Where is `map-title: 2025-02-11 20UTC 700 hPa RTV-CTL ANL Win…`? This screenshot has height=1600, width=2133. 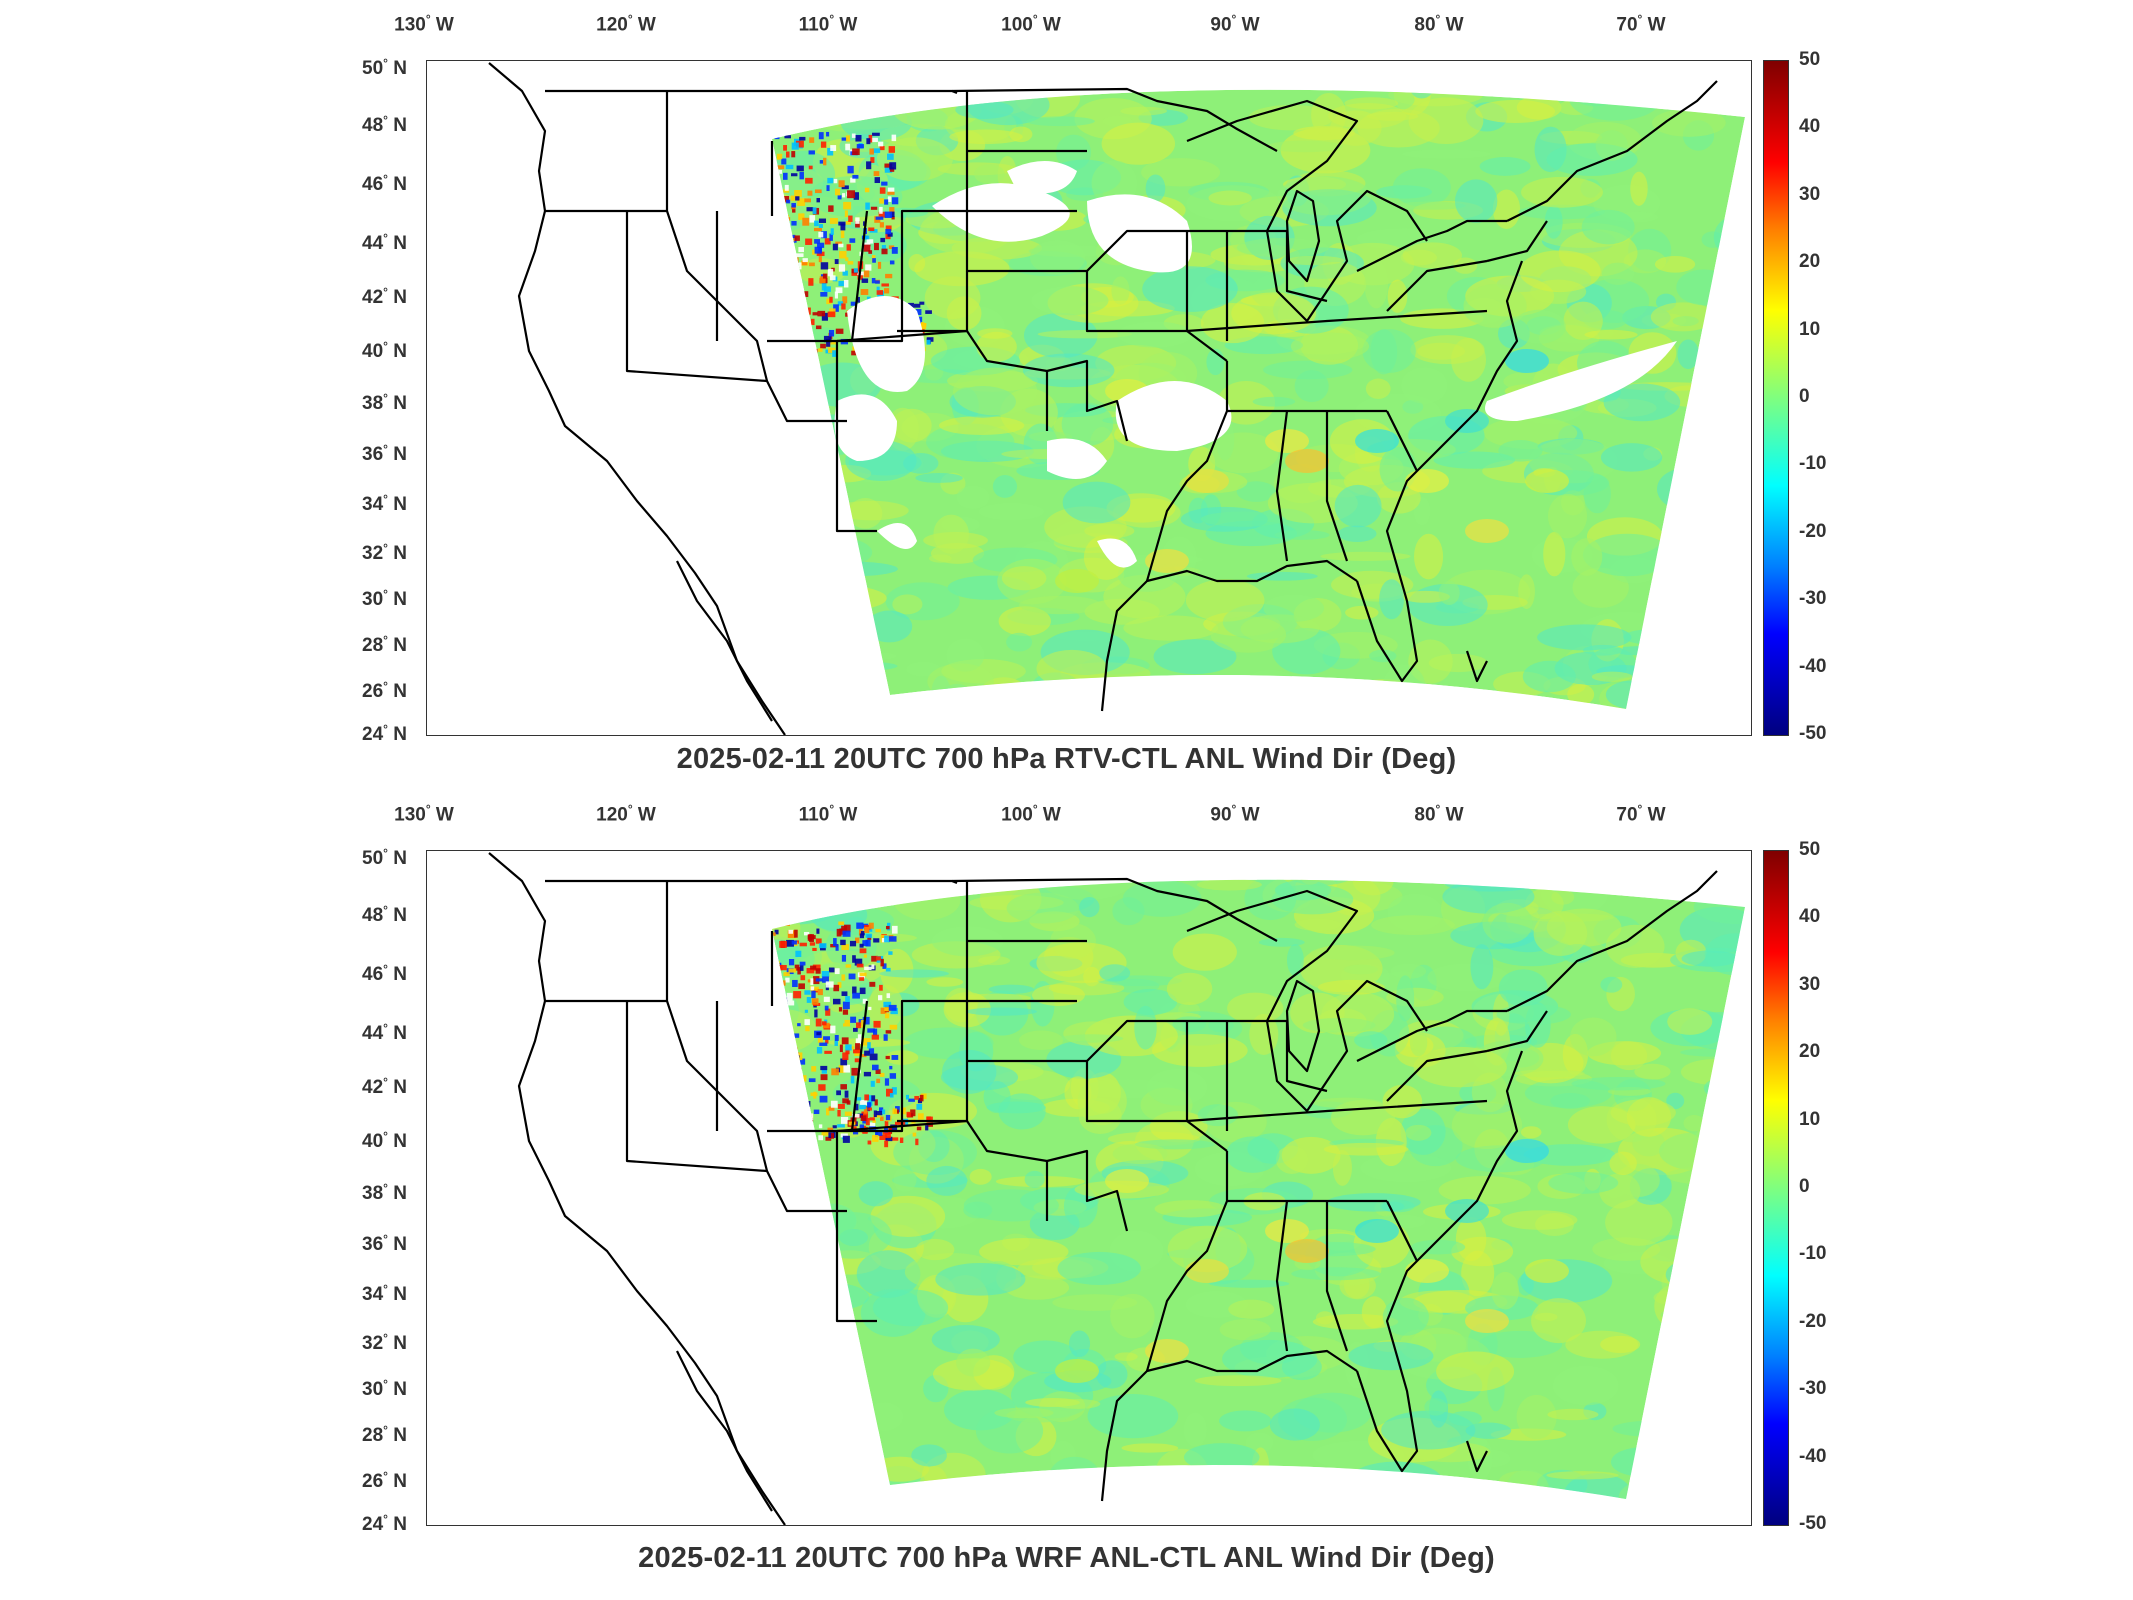
map-title: 2025-02-11 20UTC 700 hPa RTV-CTL ANL Win… is located at coordinates (1066, 759).